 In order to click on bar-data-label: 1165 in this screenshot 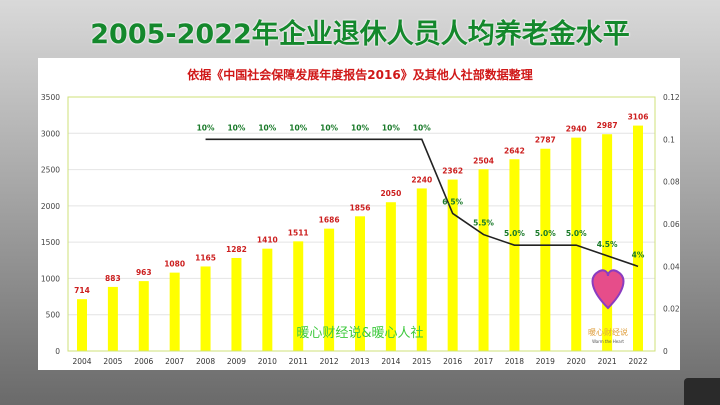, I will do `click(205, 257)`.